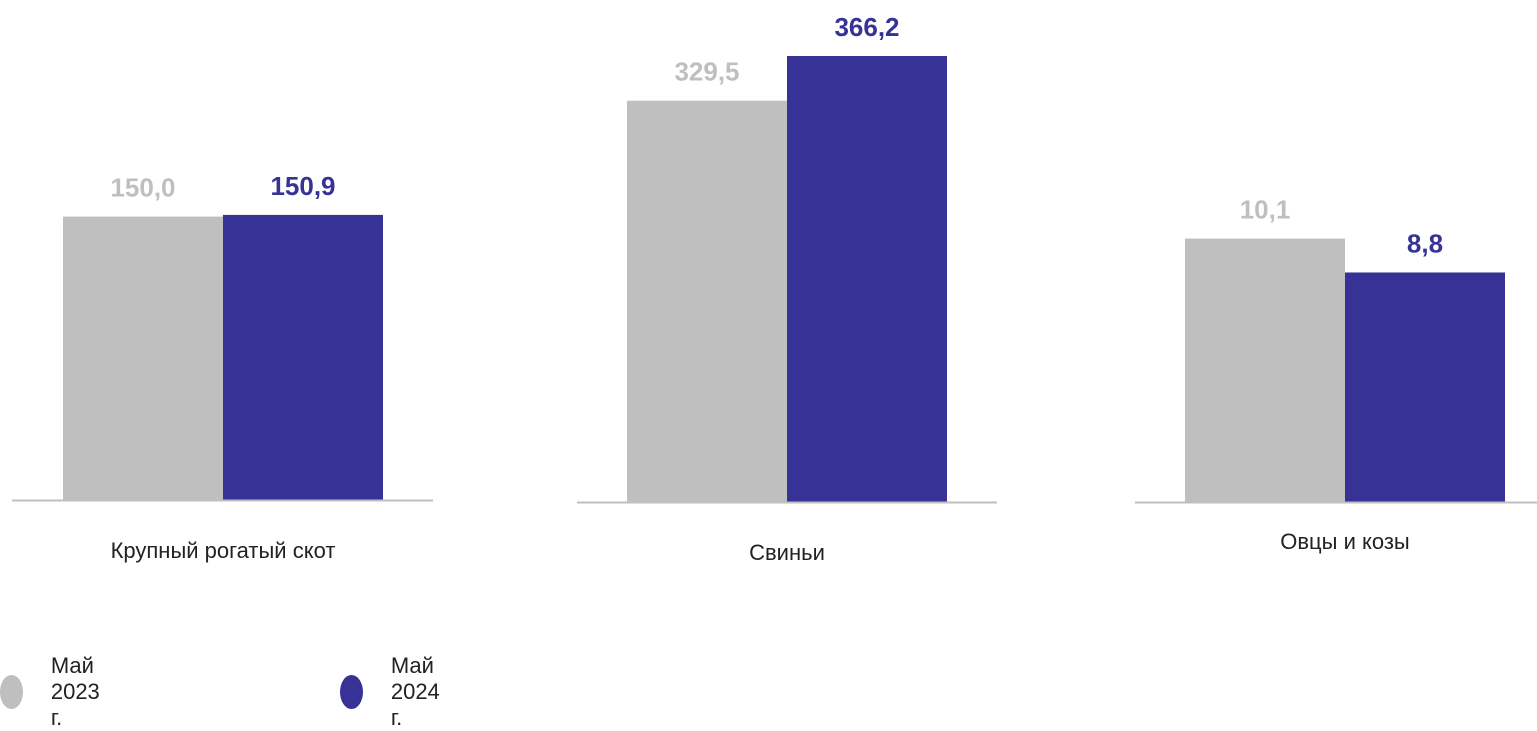 The width and height of the screenshot is (1537, 731). What do you see at coordinates (75, 691) in the screenshot?
I see `legend-label-may-2023: Май 2023 г.` at bounding box center [75, 691].